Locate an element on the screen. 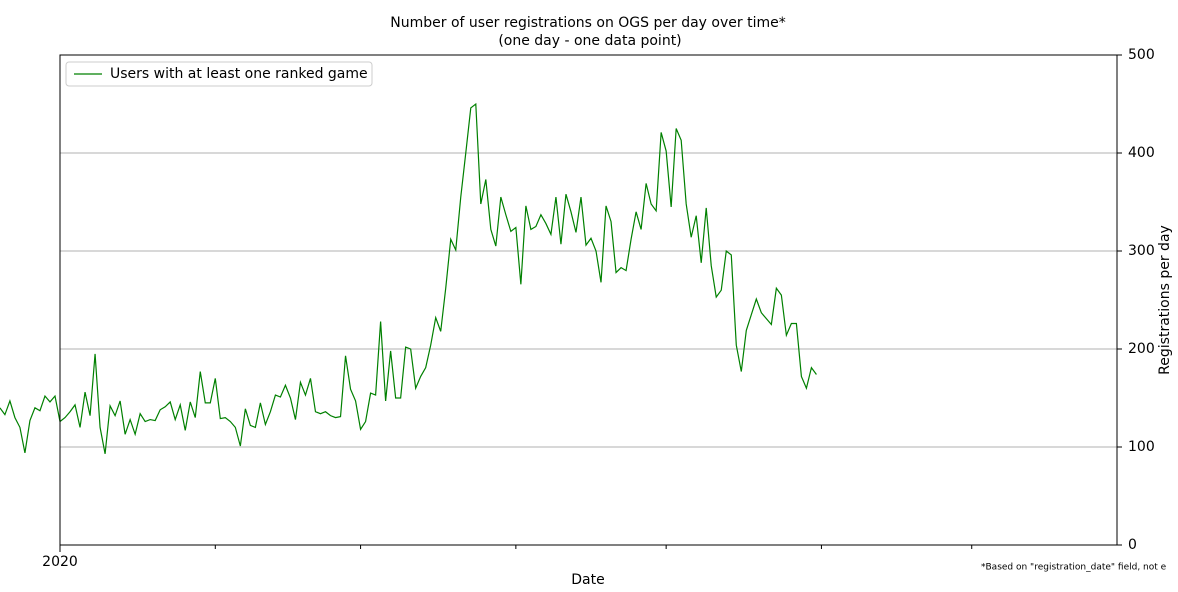  y-tick-label: 300 is located at coordinates (1141, 251).